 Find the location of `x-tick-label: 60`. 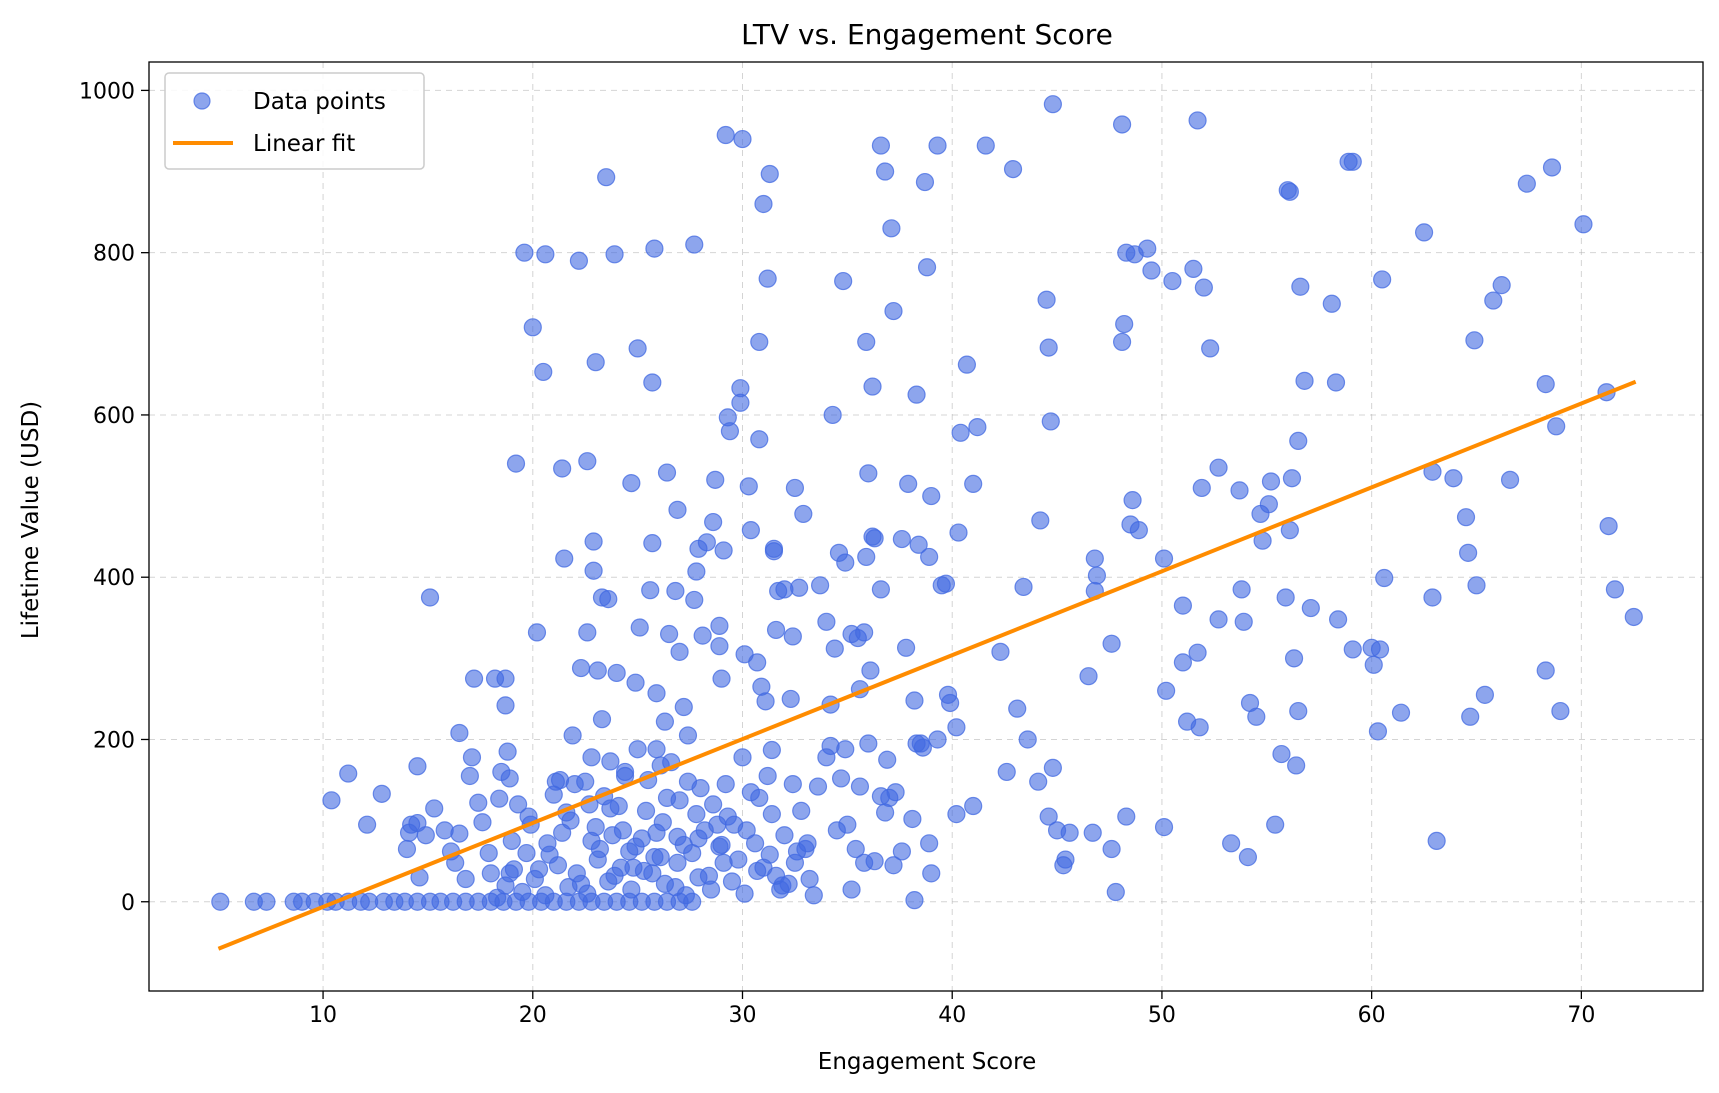

x-tick-label: 60 is located at coordinates (1372, 1015).